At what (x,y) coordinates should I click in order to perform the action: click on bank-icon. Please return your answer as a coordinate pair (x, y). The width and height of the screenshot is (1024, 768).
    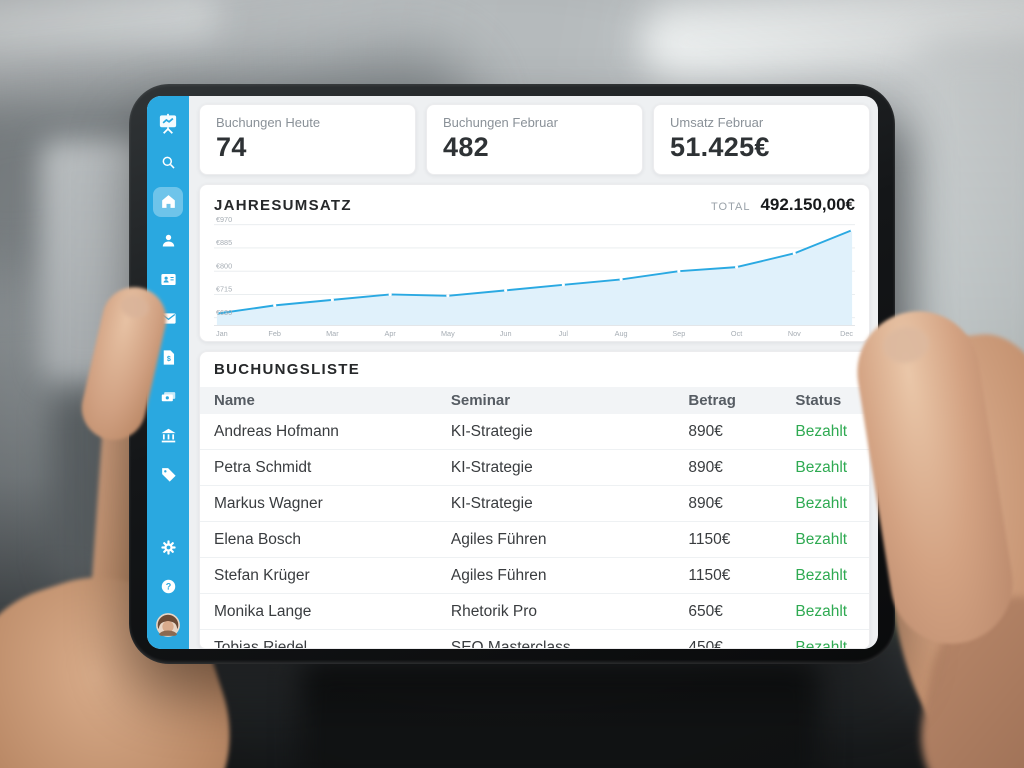
    Looking at the image, I should click on (168, 435).